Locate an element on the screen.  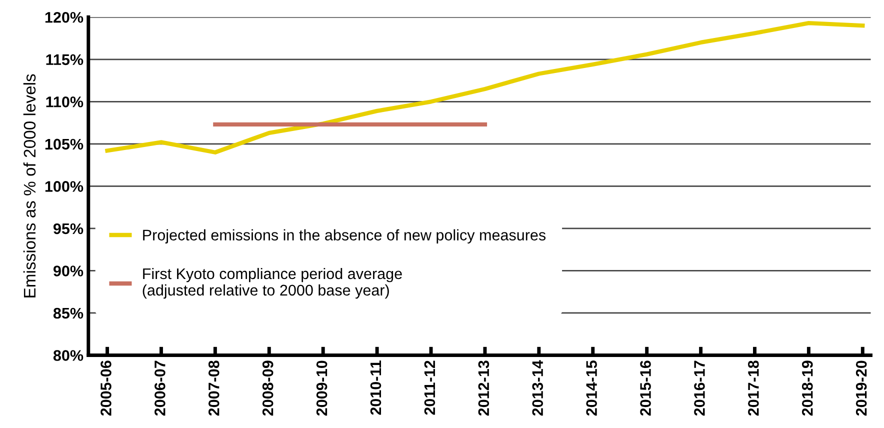
x-tick-label: 2018-19 is located at coordinates (807, 388).